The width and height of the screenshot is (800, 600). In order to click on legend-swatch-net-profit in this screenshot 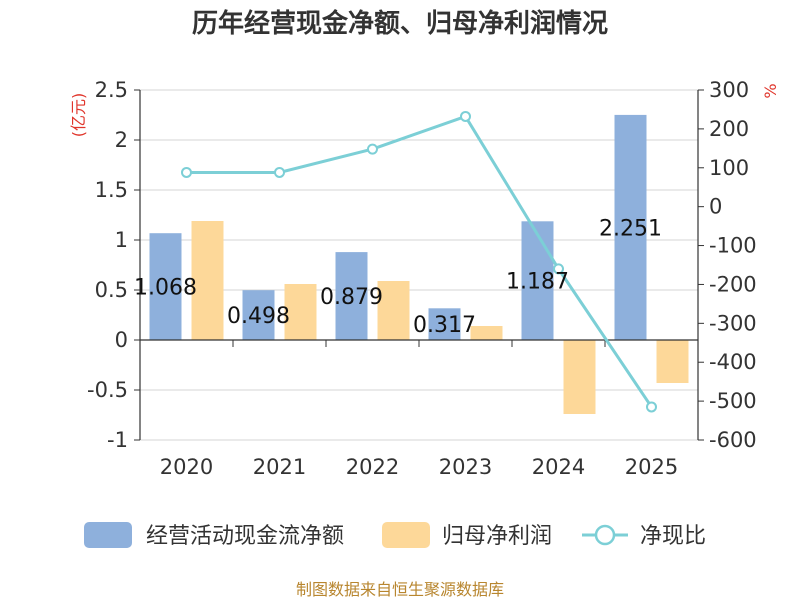, I will do `click(406, 535)`.